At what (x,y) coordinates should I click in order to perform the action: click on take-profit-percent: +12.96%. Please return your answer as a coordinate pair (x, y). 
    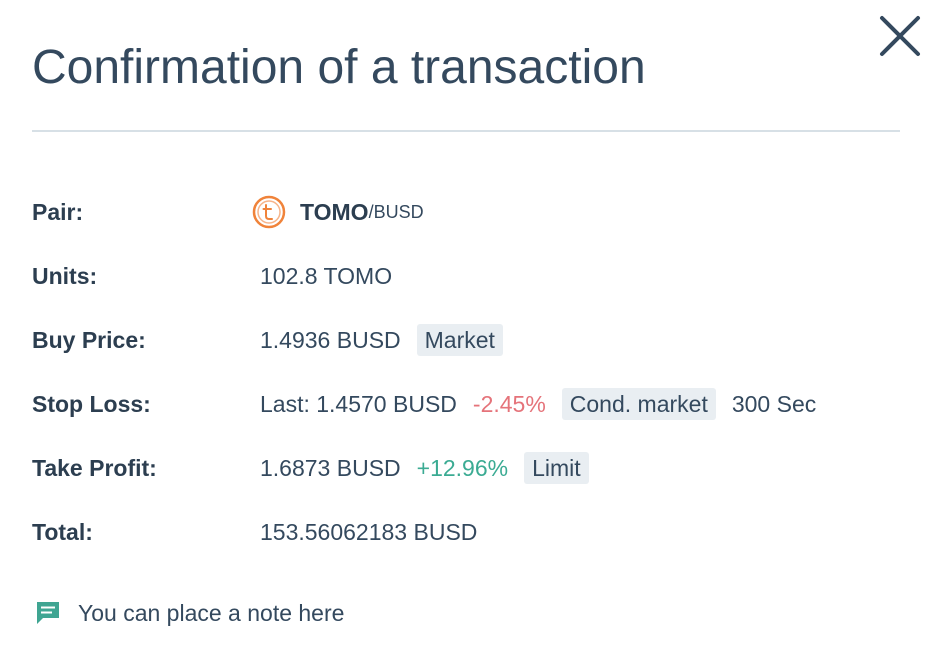
    Looking at the image, I should click on (462, 467).